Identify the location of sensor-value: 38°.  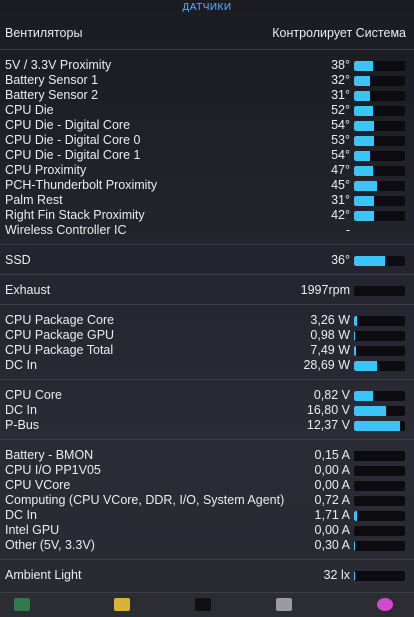
(340, 65).